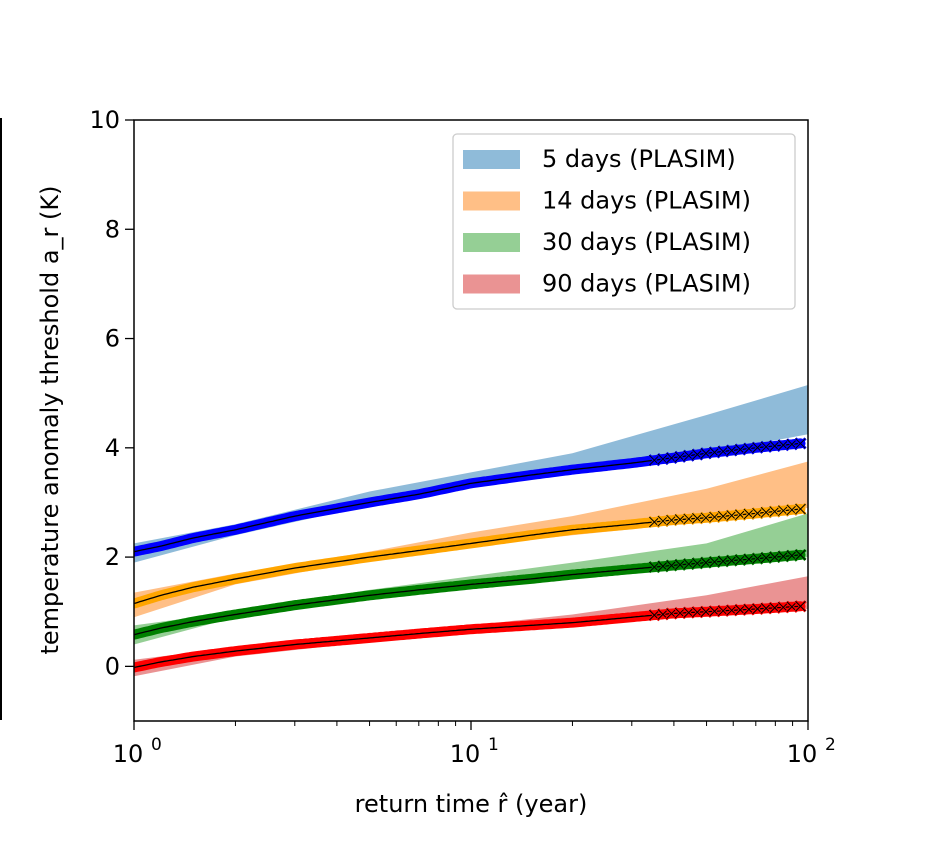  What do you see at coordinates (639, 159) in the screenshot?
I see `legend-label-0: 5 days (PLASIM)` at bounding box center [639, 159].